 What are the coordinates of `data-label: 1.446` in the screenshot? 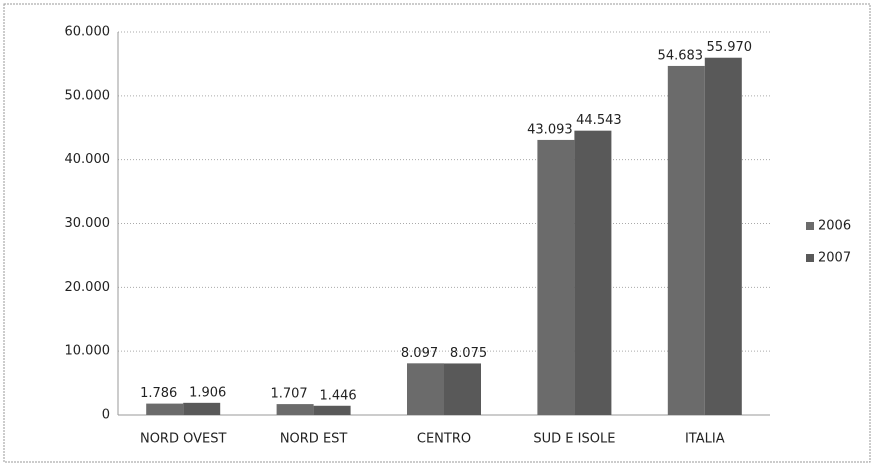 It's located at (337, 395).